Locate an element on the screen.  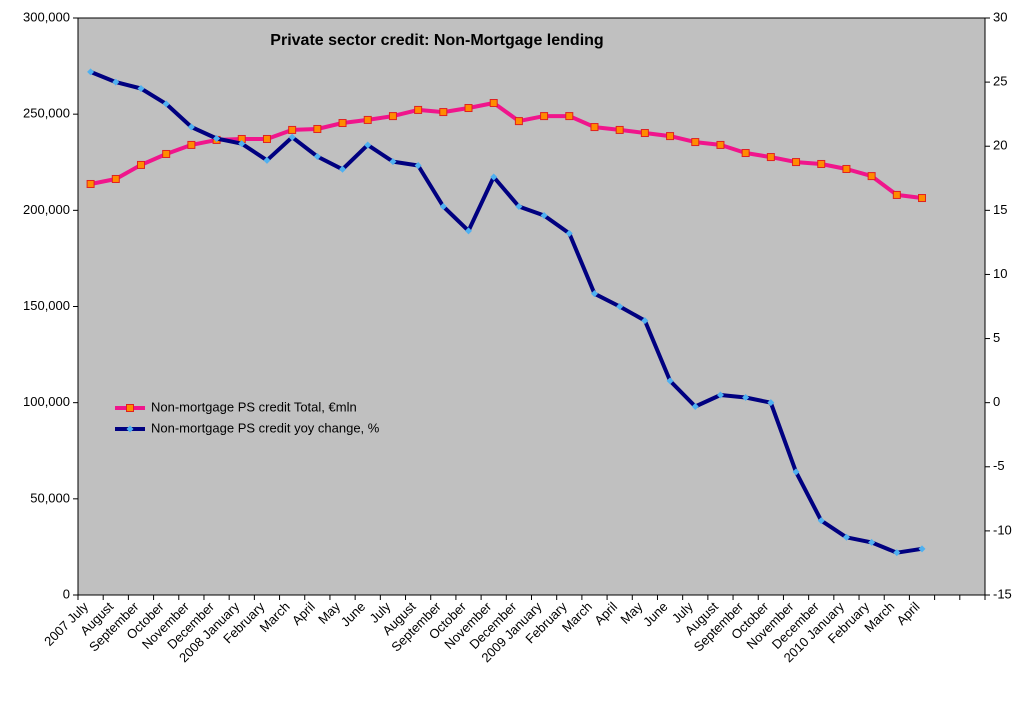
y-tick-label: 50,000 is located at coordinates (50, 497).